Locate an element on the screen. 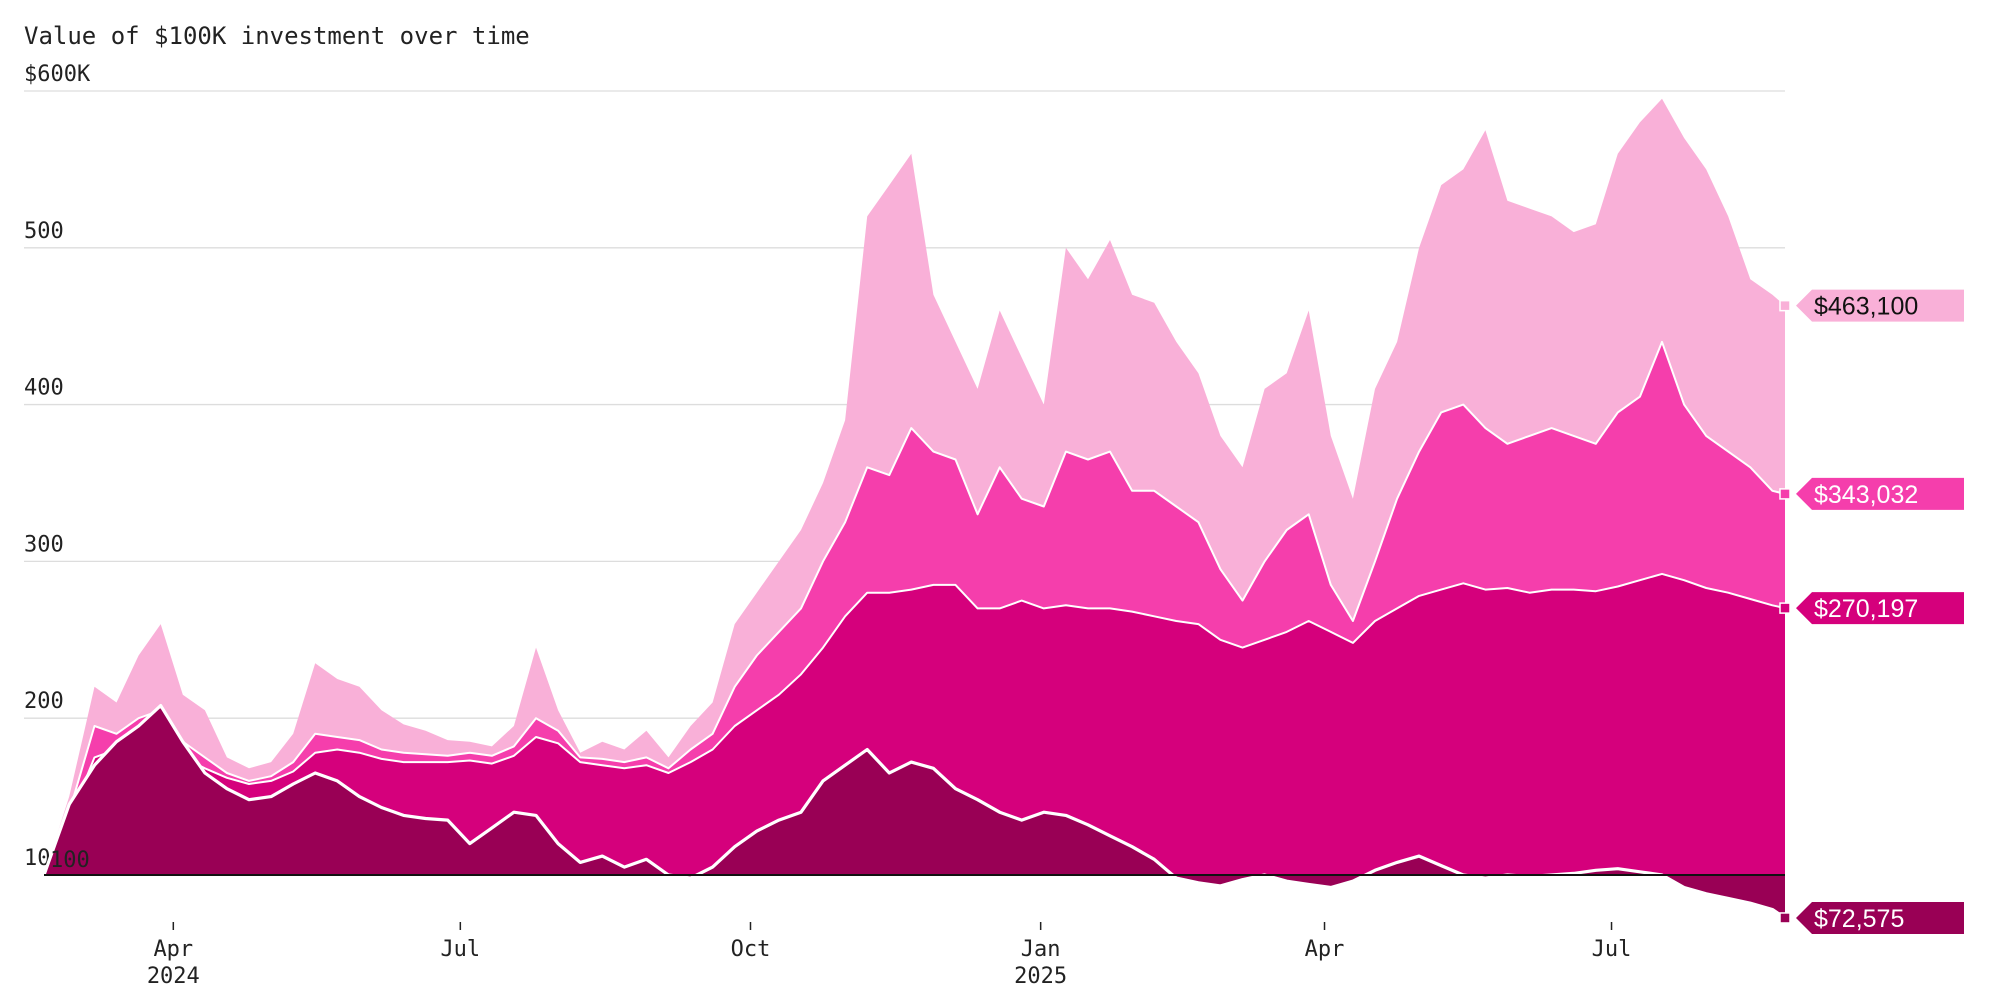  x-tick-year: 2024 is located at coordinates (173, 976).